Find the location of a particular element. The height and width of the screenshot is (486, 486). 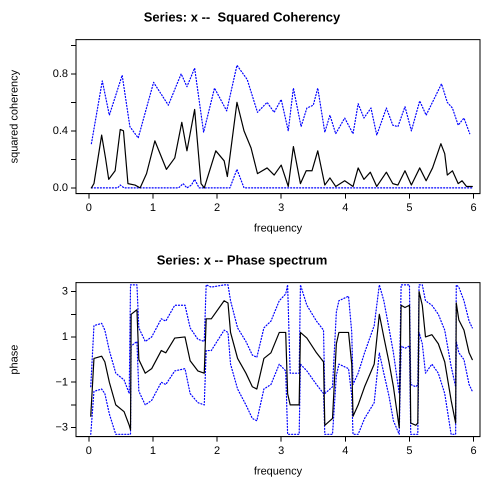

y-tick-label: 0.0 is located at coordinates (60, 188).